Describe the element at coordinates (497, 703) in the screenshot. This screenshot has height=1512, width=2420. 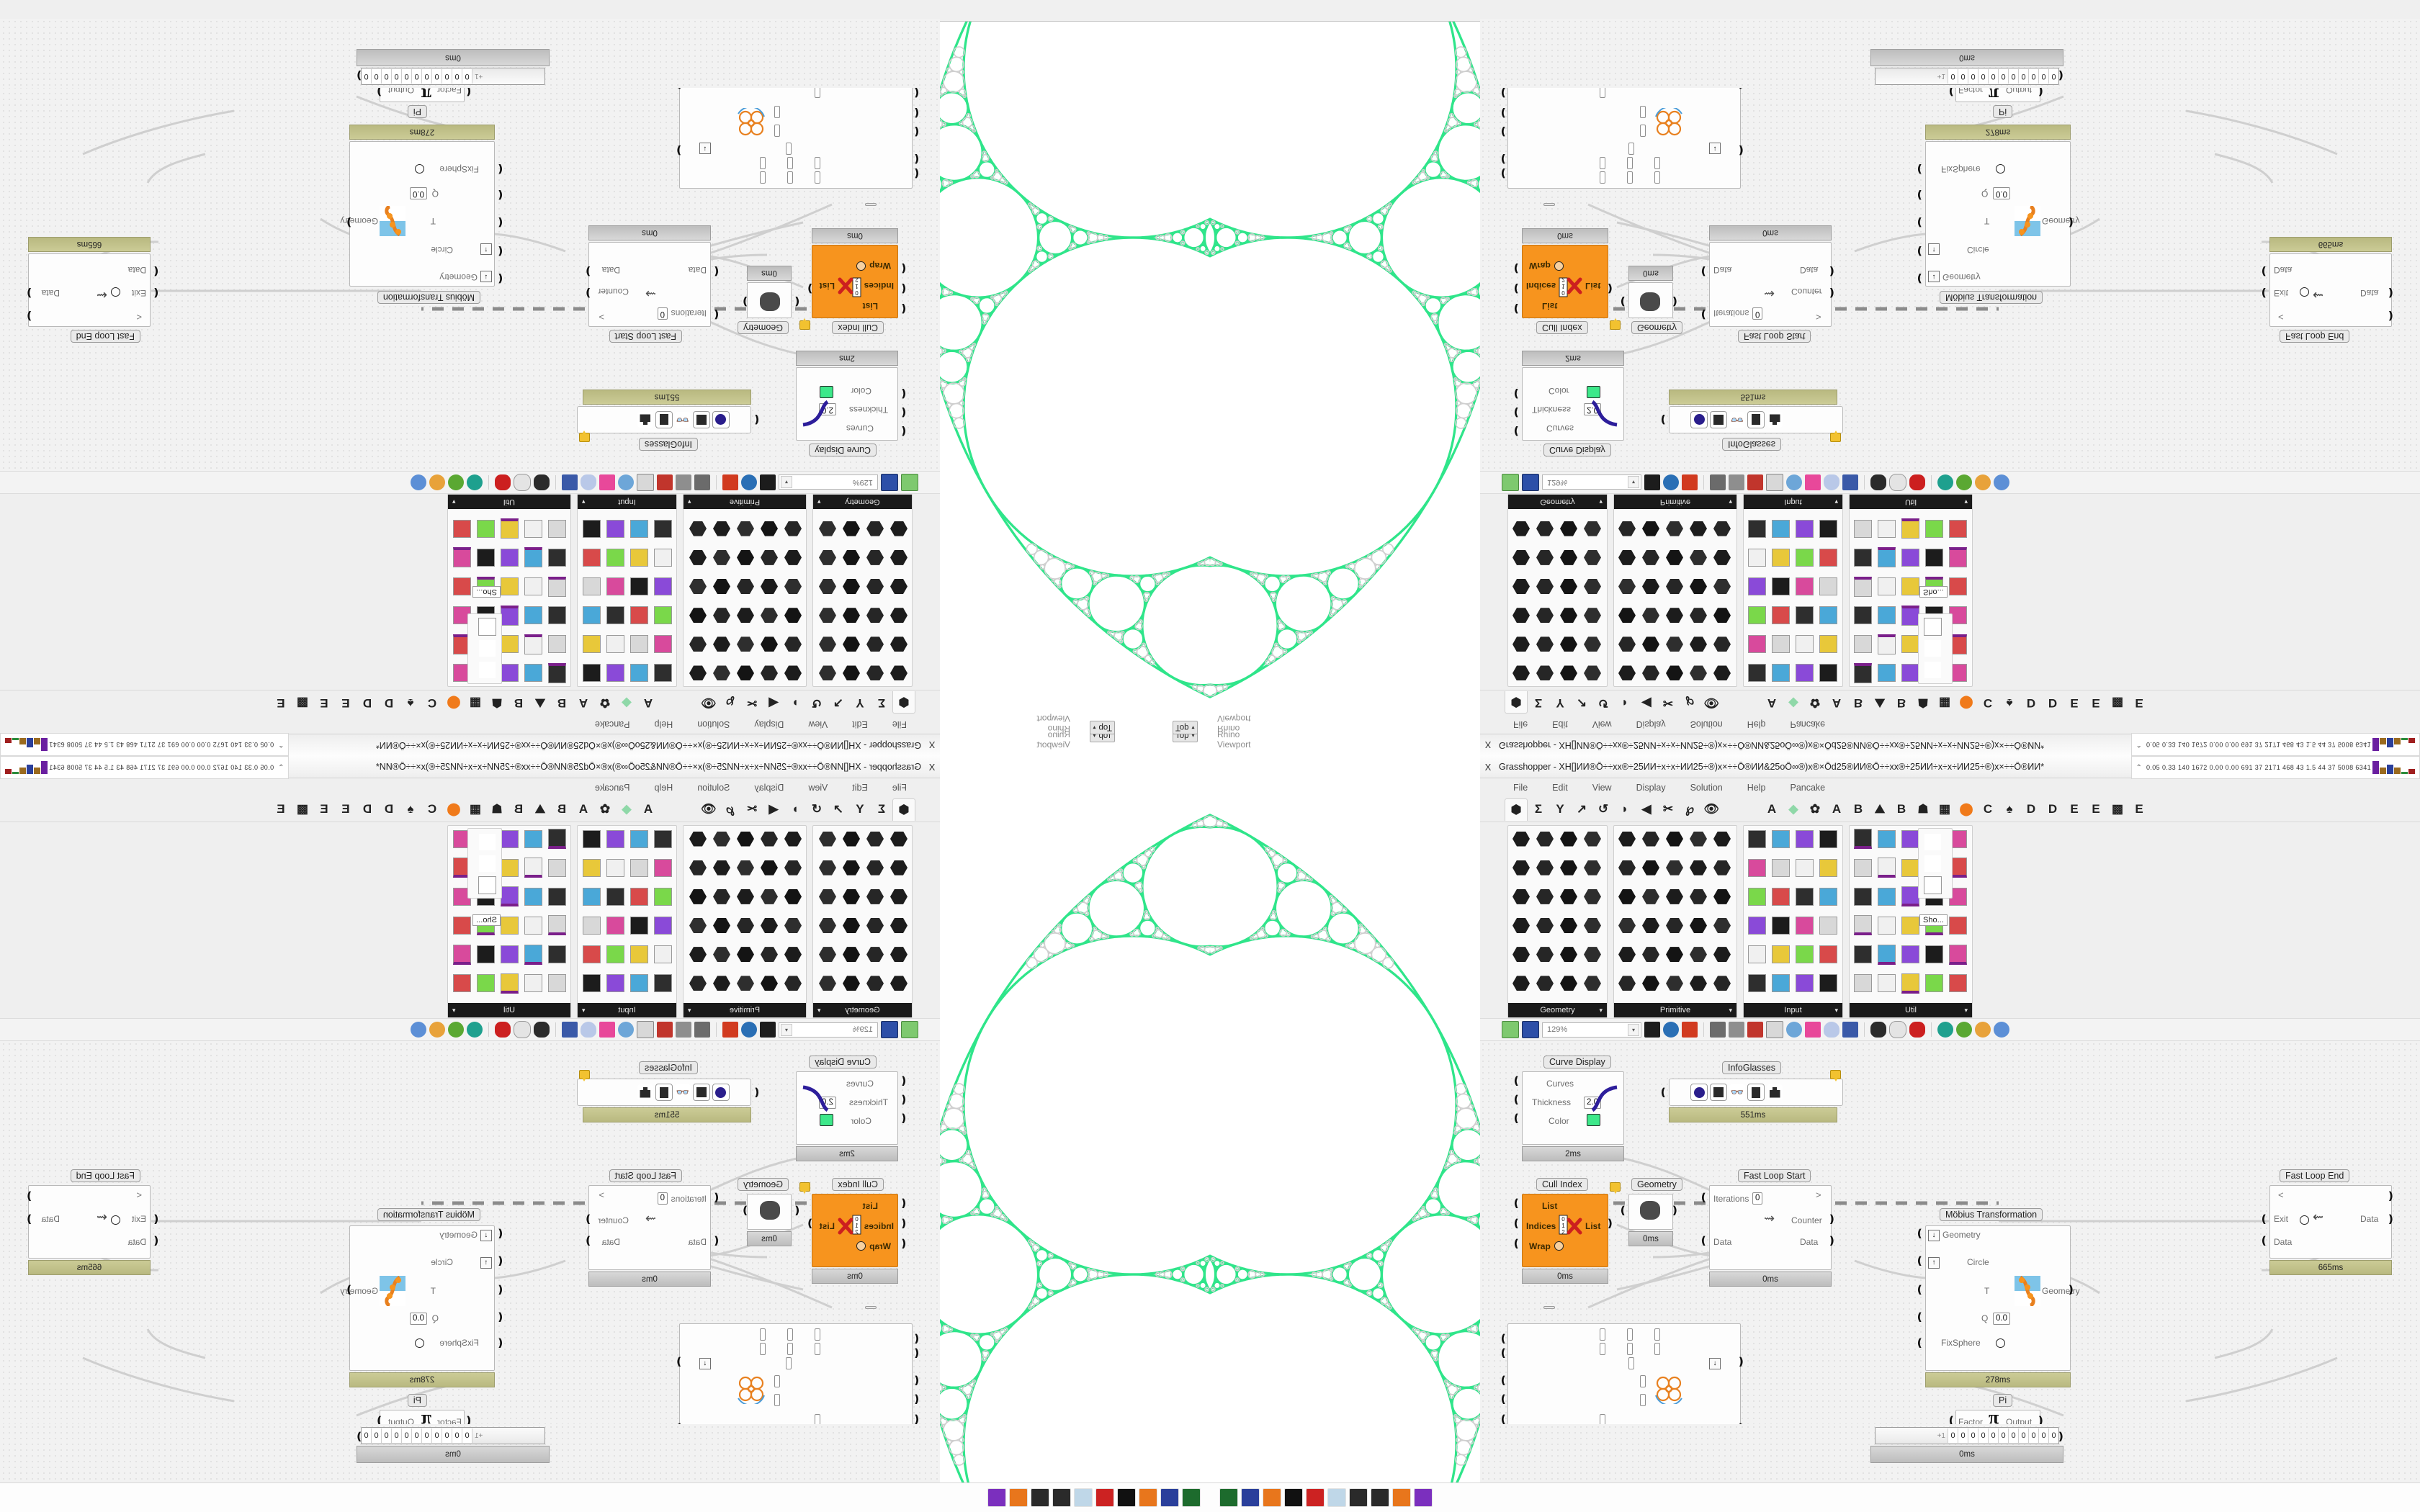
I see `tab-shield: ☗` at that location.